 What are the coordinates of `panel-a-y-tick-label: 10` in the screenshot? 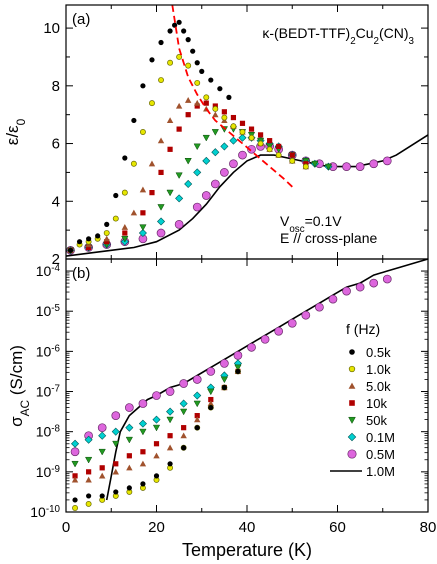 It's located at (51, 28).